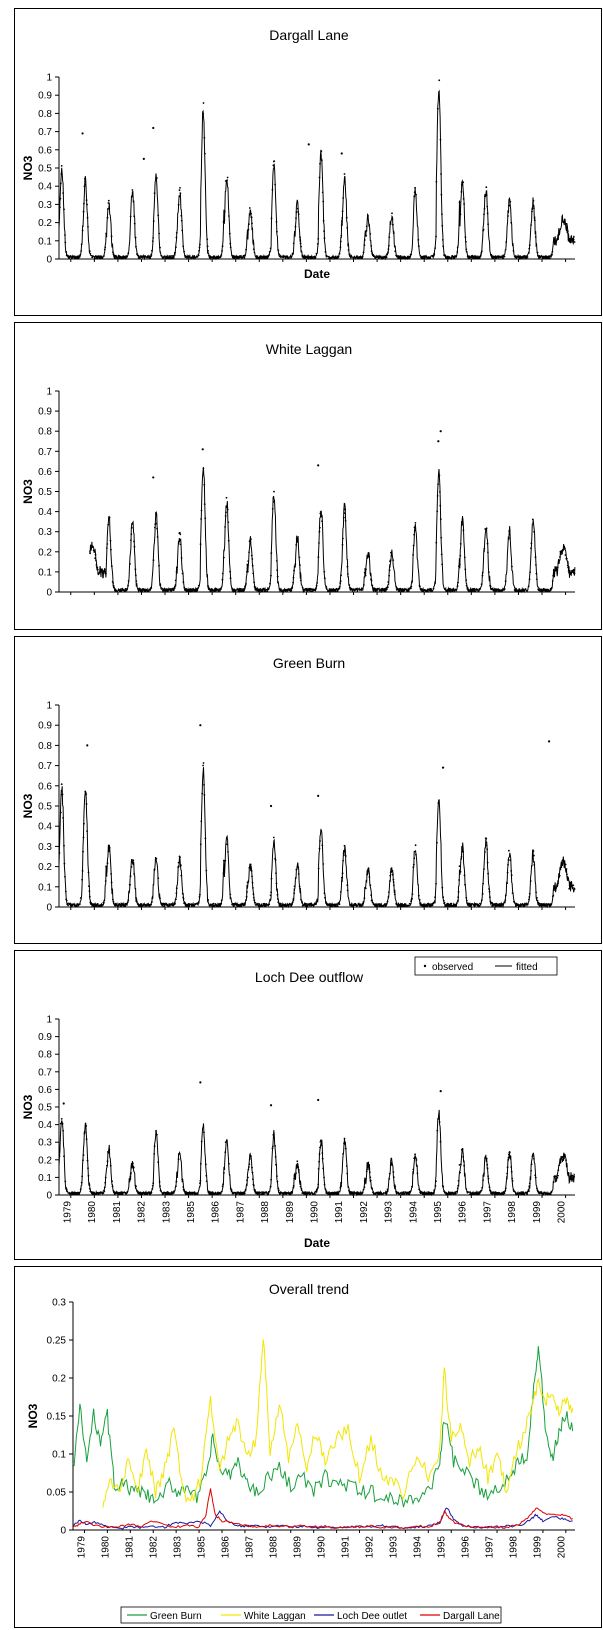 This screenshot has height=1630, width=603. I want to click on legend-label-dargall-lane: Dargall Lane, so click(471, 1616).